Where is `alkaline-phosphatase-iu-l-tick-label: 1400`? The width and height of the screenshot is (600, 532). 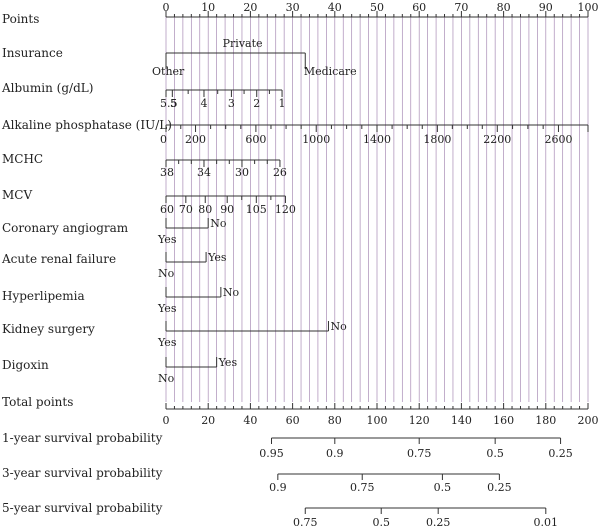
alkaline-phosphatase-iu-l-tick-label: 1400 is located at coordinates (377, 139).